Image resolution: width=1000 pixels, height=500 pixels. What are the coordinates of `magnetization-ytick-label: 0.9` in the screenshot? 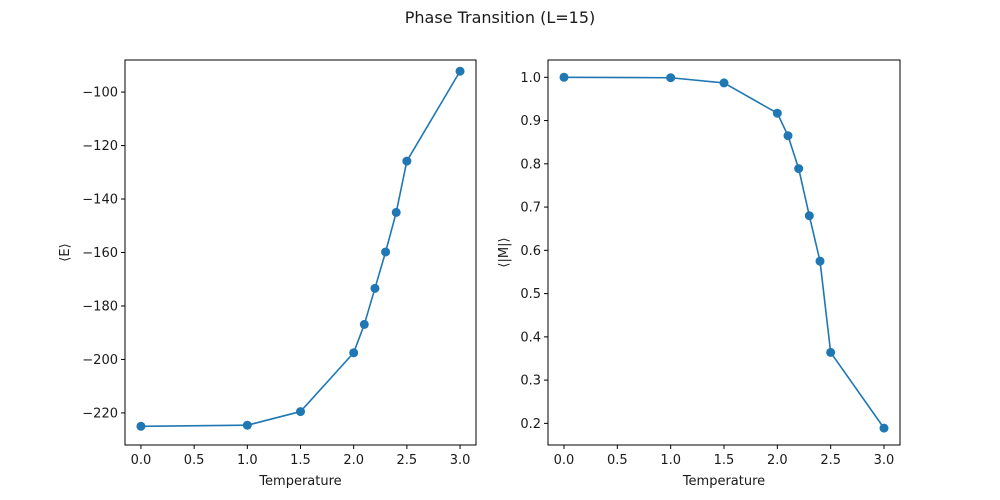 It's located at (530, 121).